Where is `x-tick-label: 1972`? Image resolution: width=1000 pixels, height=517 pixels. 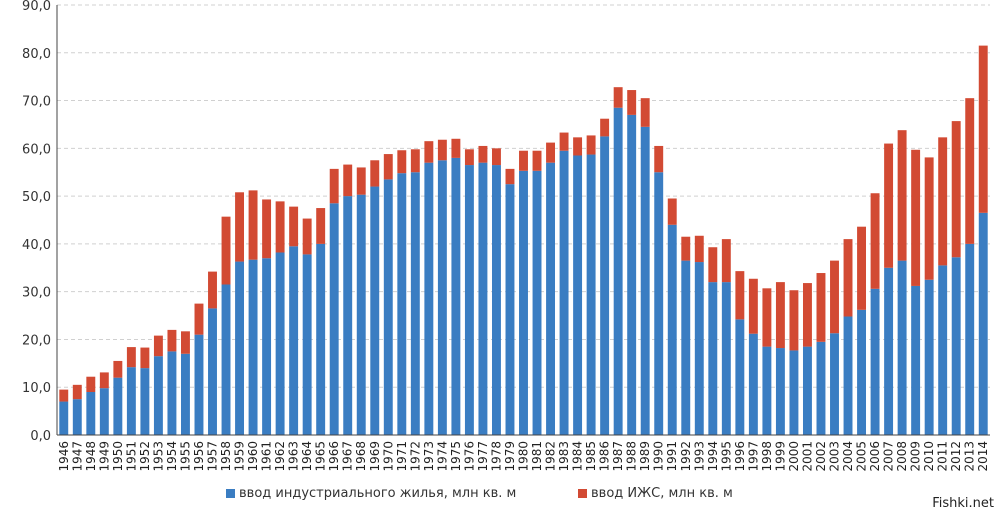
x-tick-label: 1972 is located at coordinates (415, 456).